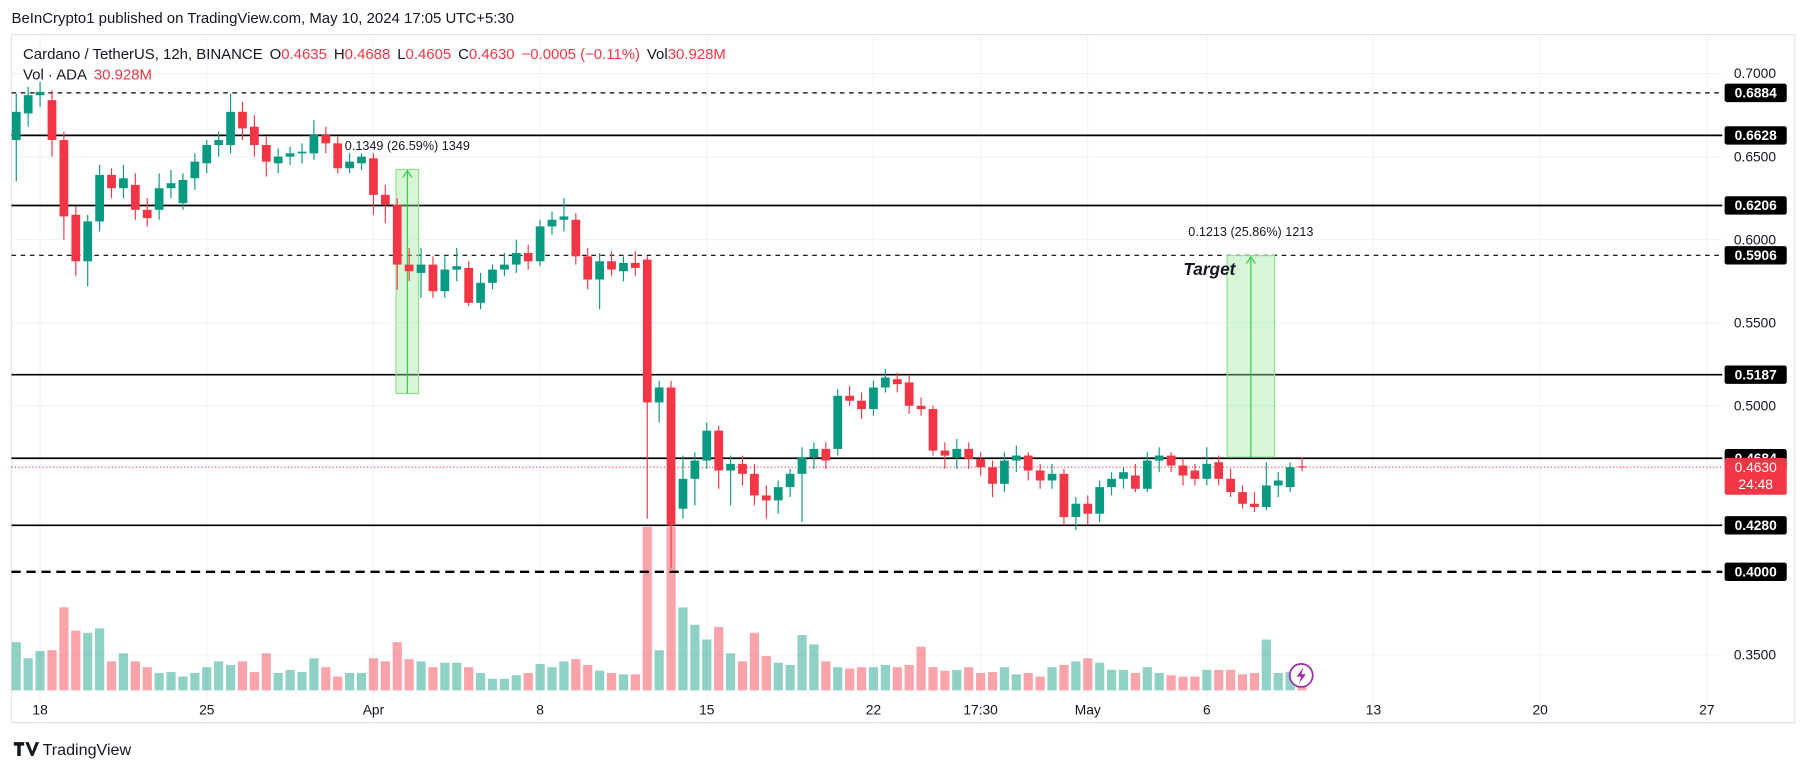  I want to click on field-key: C, so click(463, 54).